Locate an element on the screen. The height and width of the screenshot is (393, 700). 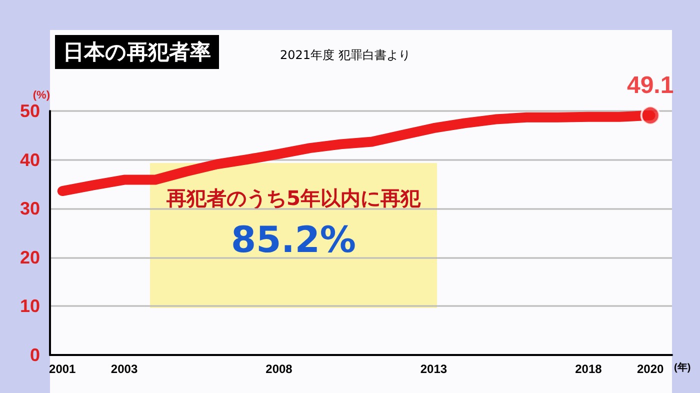
x-tick-label: 2008 is located at coordinates (279, 369).